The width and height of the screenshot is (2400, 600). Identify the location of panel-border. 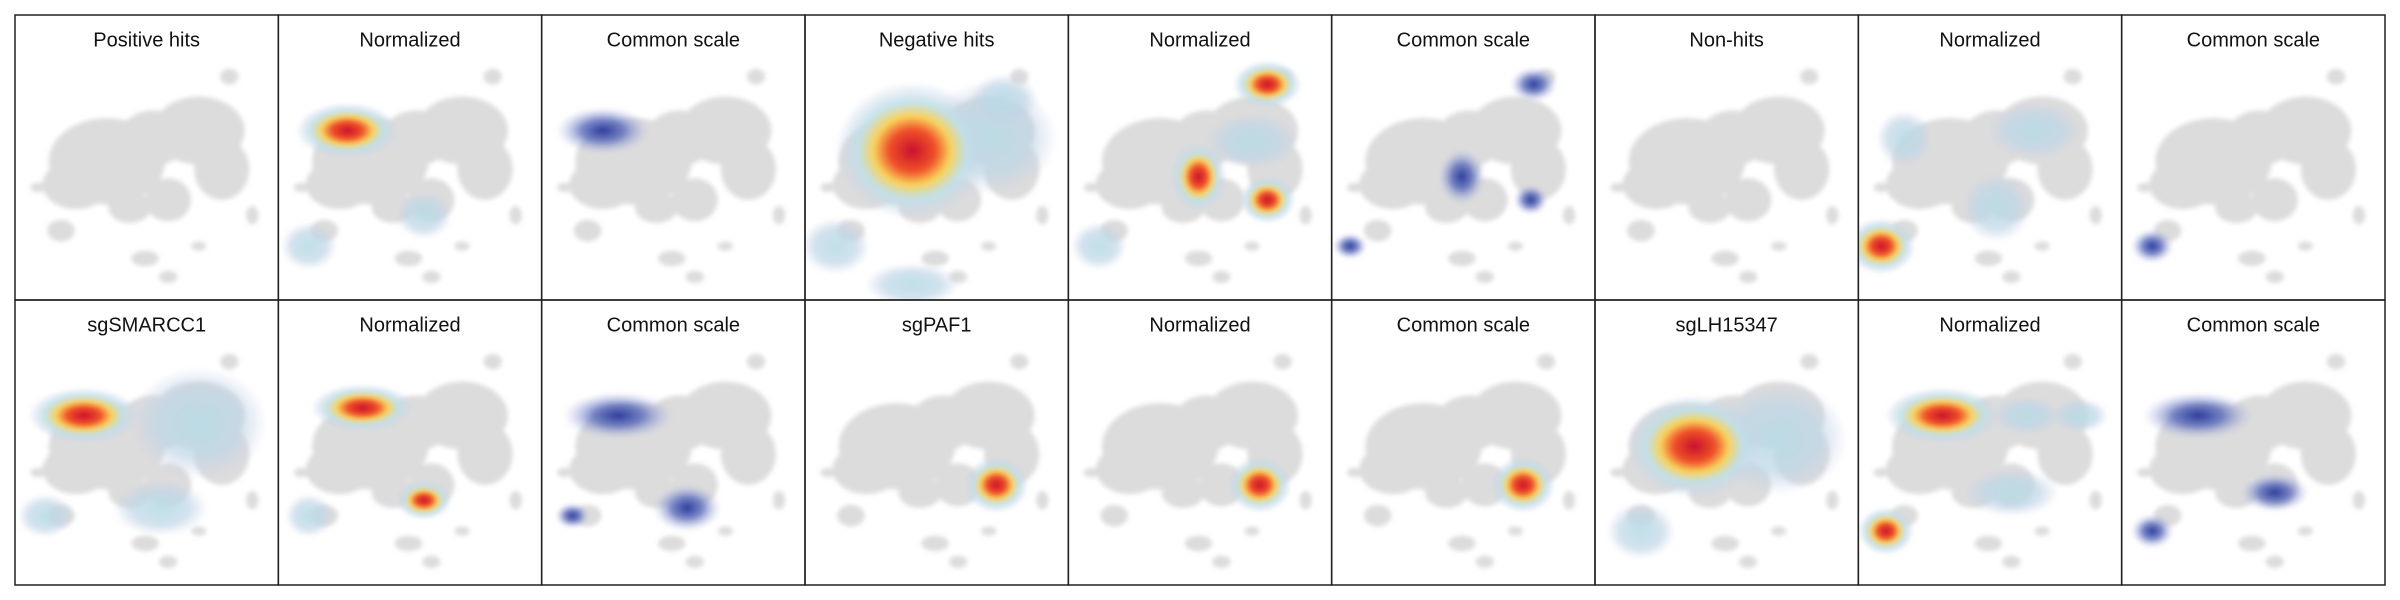
(2253, 442).